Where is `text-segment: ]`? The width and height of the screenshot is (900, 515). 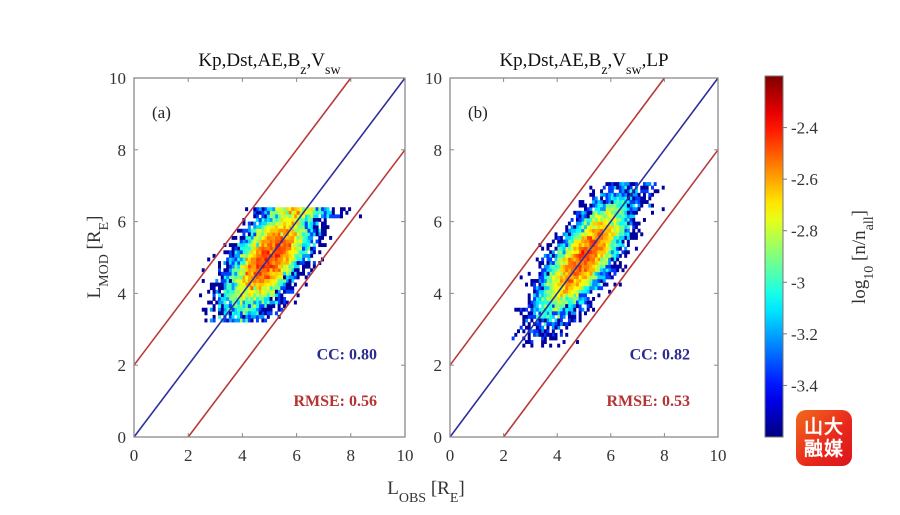 text-segment: ] is located at coordinates (859, 213).